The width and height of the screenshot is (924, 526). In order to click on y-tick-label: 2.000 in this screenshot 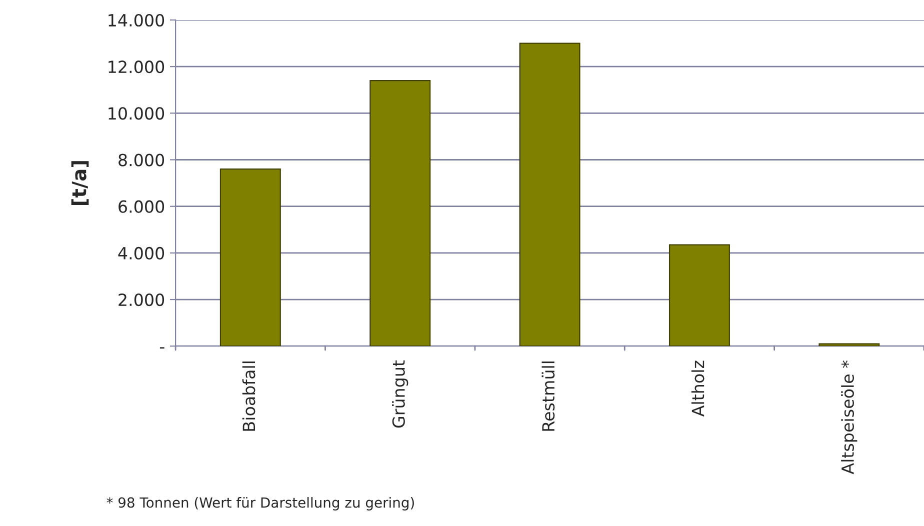, I will do `click(141, 299)`.